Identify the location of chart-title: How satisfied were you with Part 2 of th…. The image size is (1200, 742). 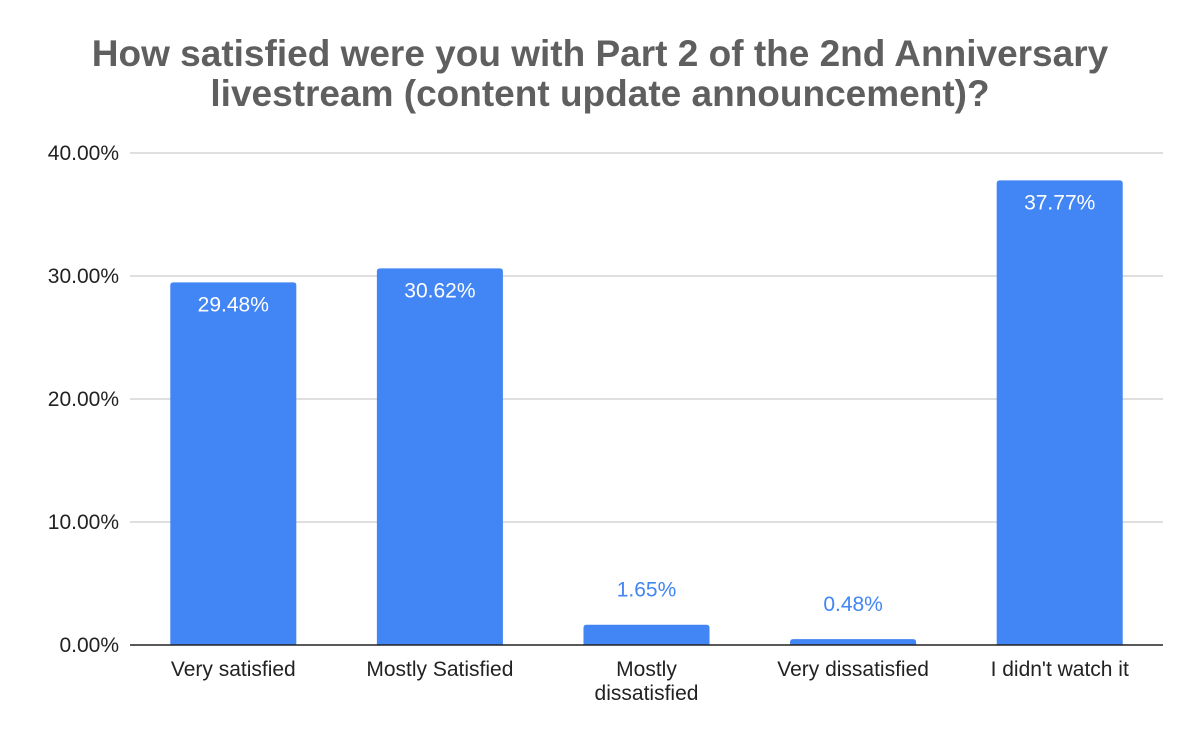
(600, 74).